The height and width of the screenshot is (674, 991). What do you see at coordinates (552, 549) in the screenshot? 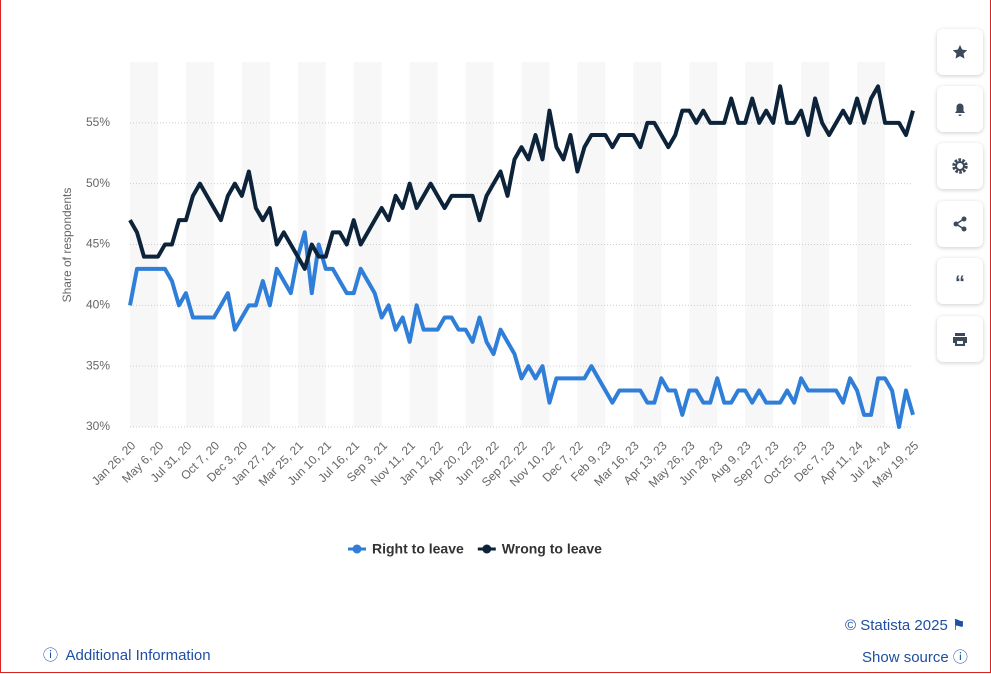
I see `legend-label: Wrong to leave` at bounding box center [552, 549].